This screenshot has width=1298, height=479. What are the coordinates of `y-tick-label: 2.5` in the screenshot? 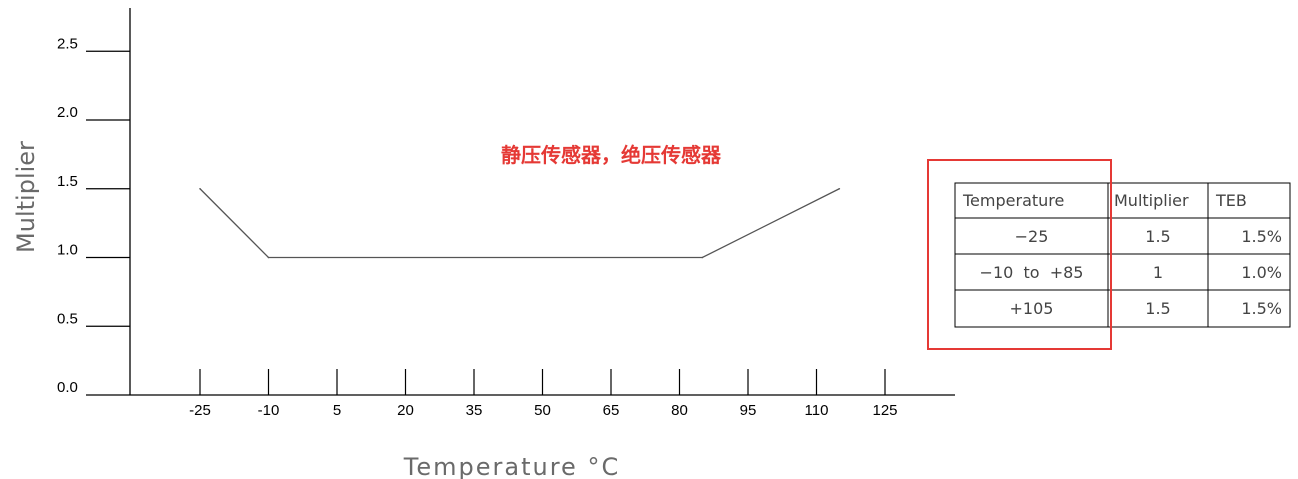 It's located at (67, 43).